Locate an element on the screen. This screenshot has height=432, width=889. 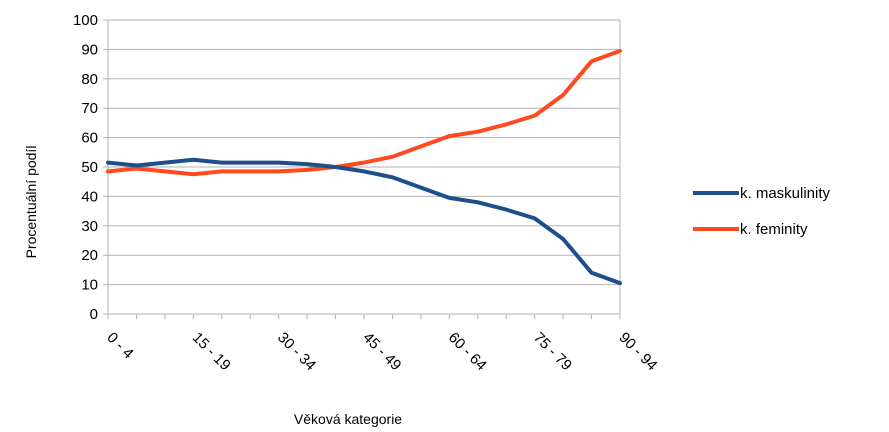
legend-label-k-maskulinity: k. maskulinity is located at coordinates (785, 193).